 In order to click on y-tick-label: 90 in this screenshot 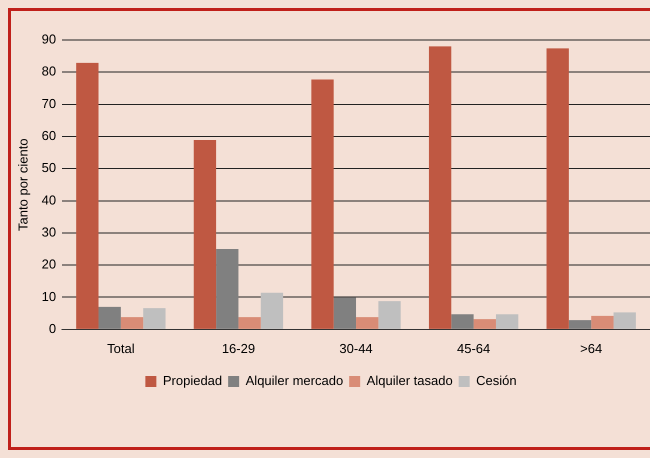, I will do `click(49, 39)`.